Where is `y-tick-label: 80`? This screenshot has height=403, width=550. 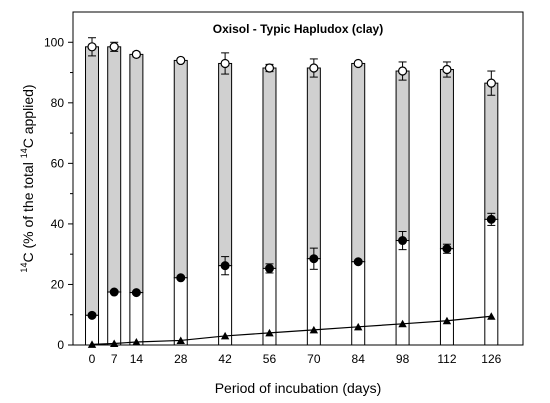
y-tick-label: 80 is located at coordinates (58, 103).